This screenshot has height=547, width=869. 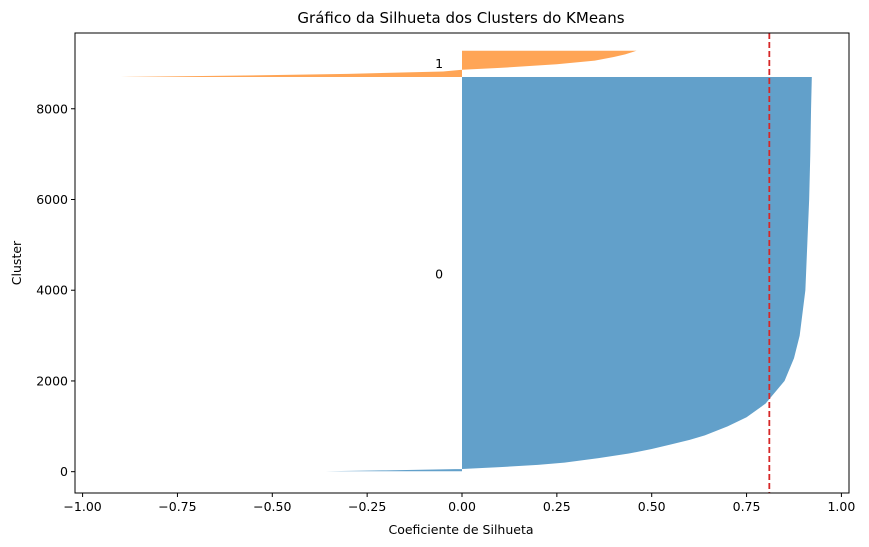 What do you see at coordinates (16, 262) in the screenshot?
I see `y-axis-label: Cluster` at bounding box center [16, 262].